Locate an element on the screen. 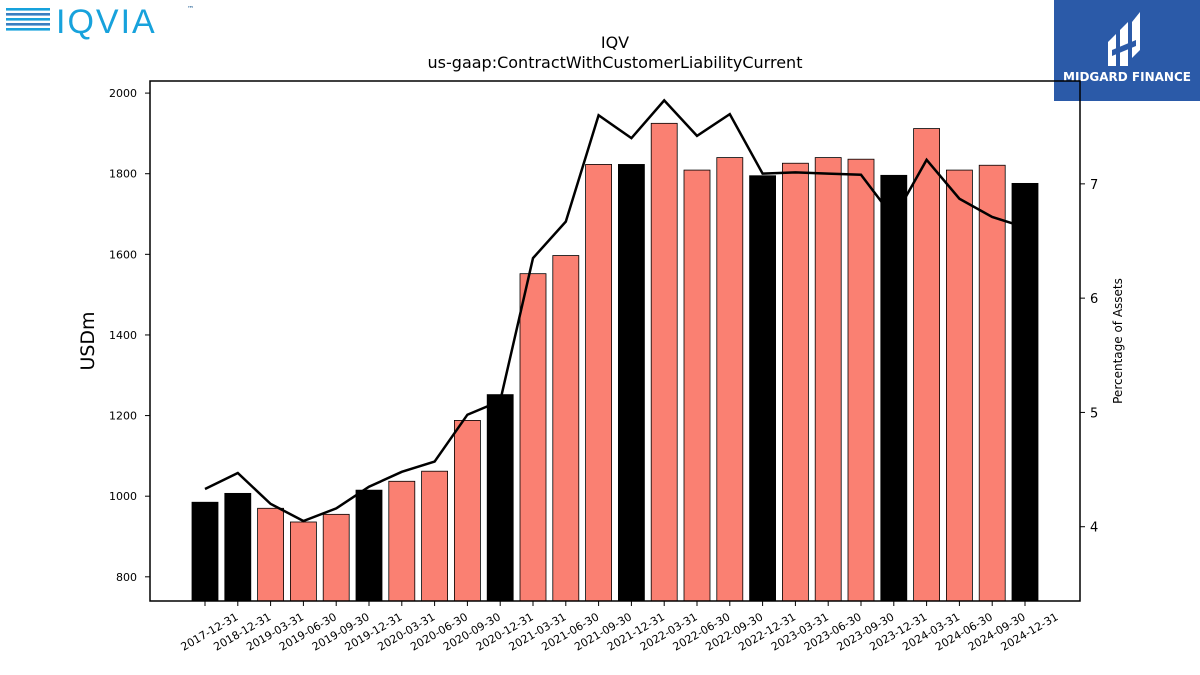 The image size is (1200, 675). midgard-logo-text: MIDGARD FINANCE is located at coordinates (1127, 77).